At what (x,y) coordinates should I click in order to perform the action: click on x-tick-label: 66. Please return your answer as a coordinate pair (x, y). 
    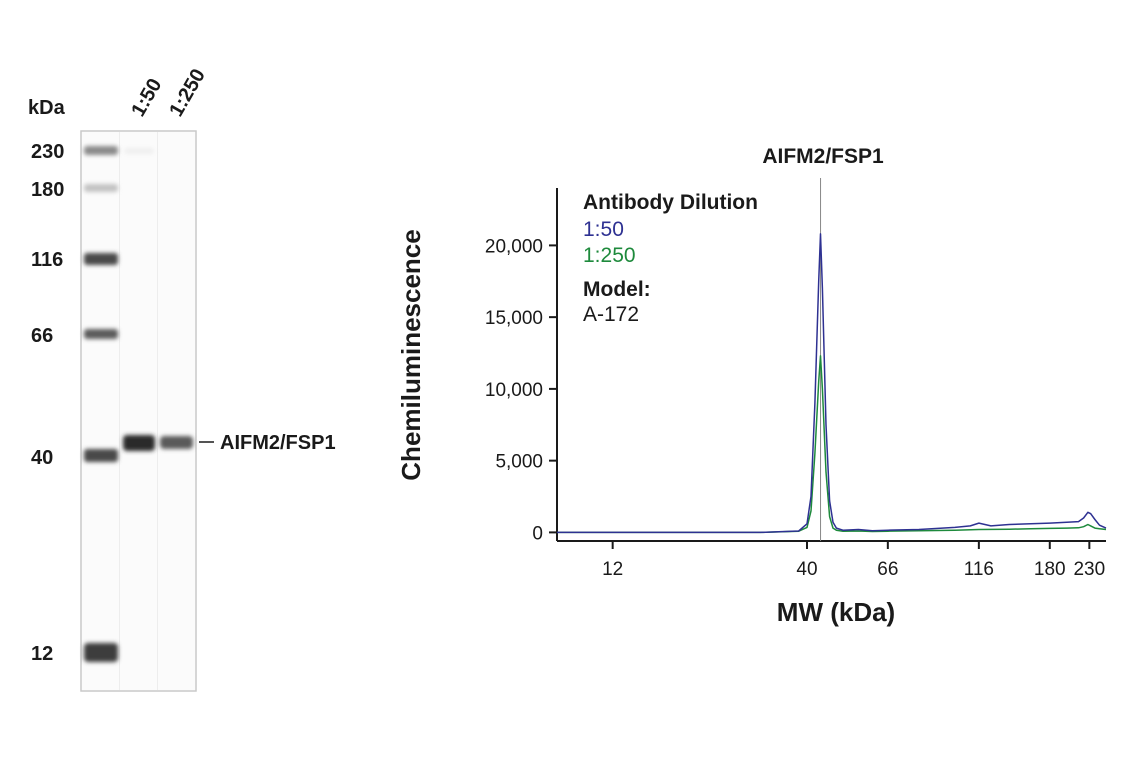
    Looking at the image, I should click on (887, 569).